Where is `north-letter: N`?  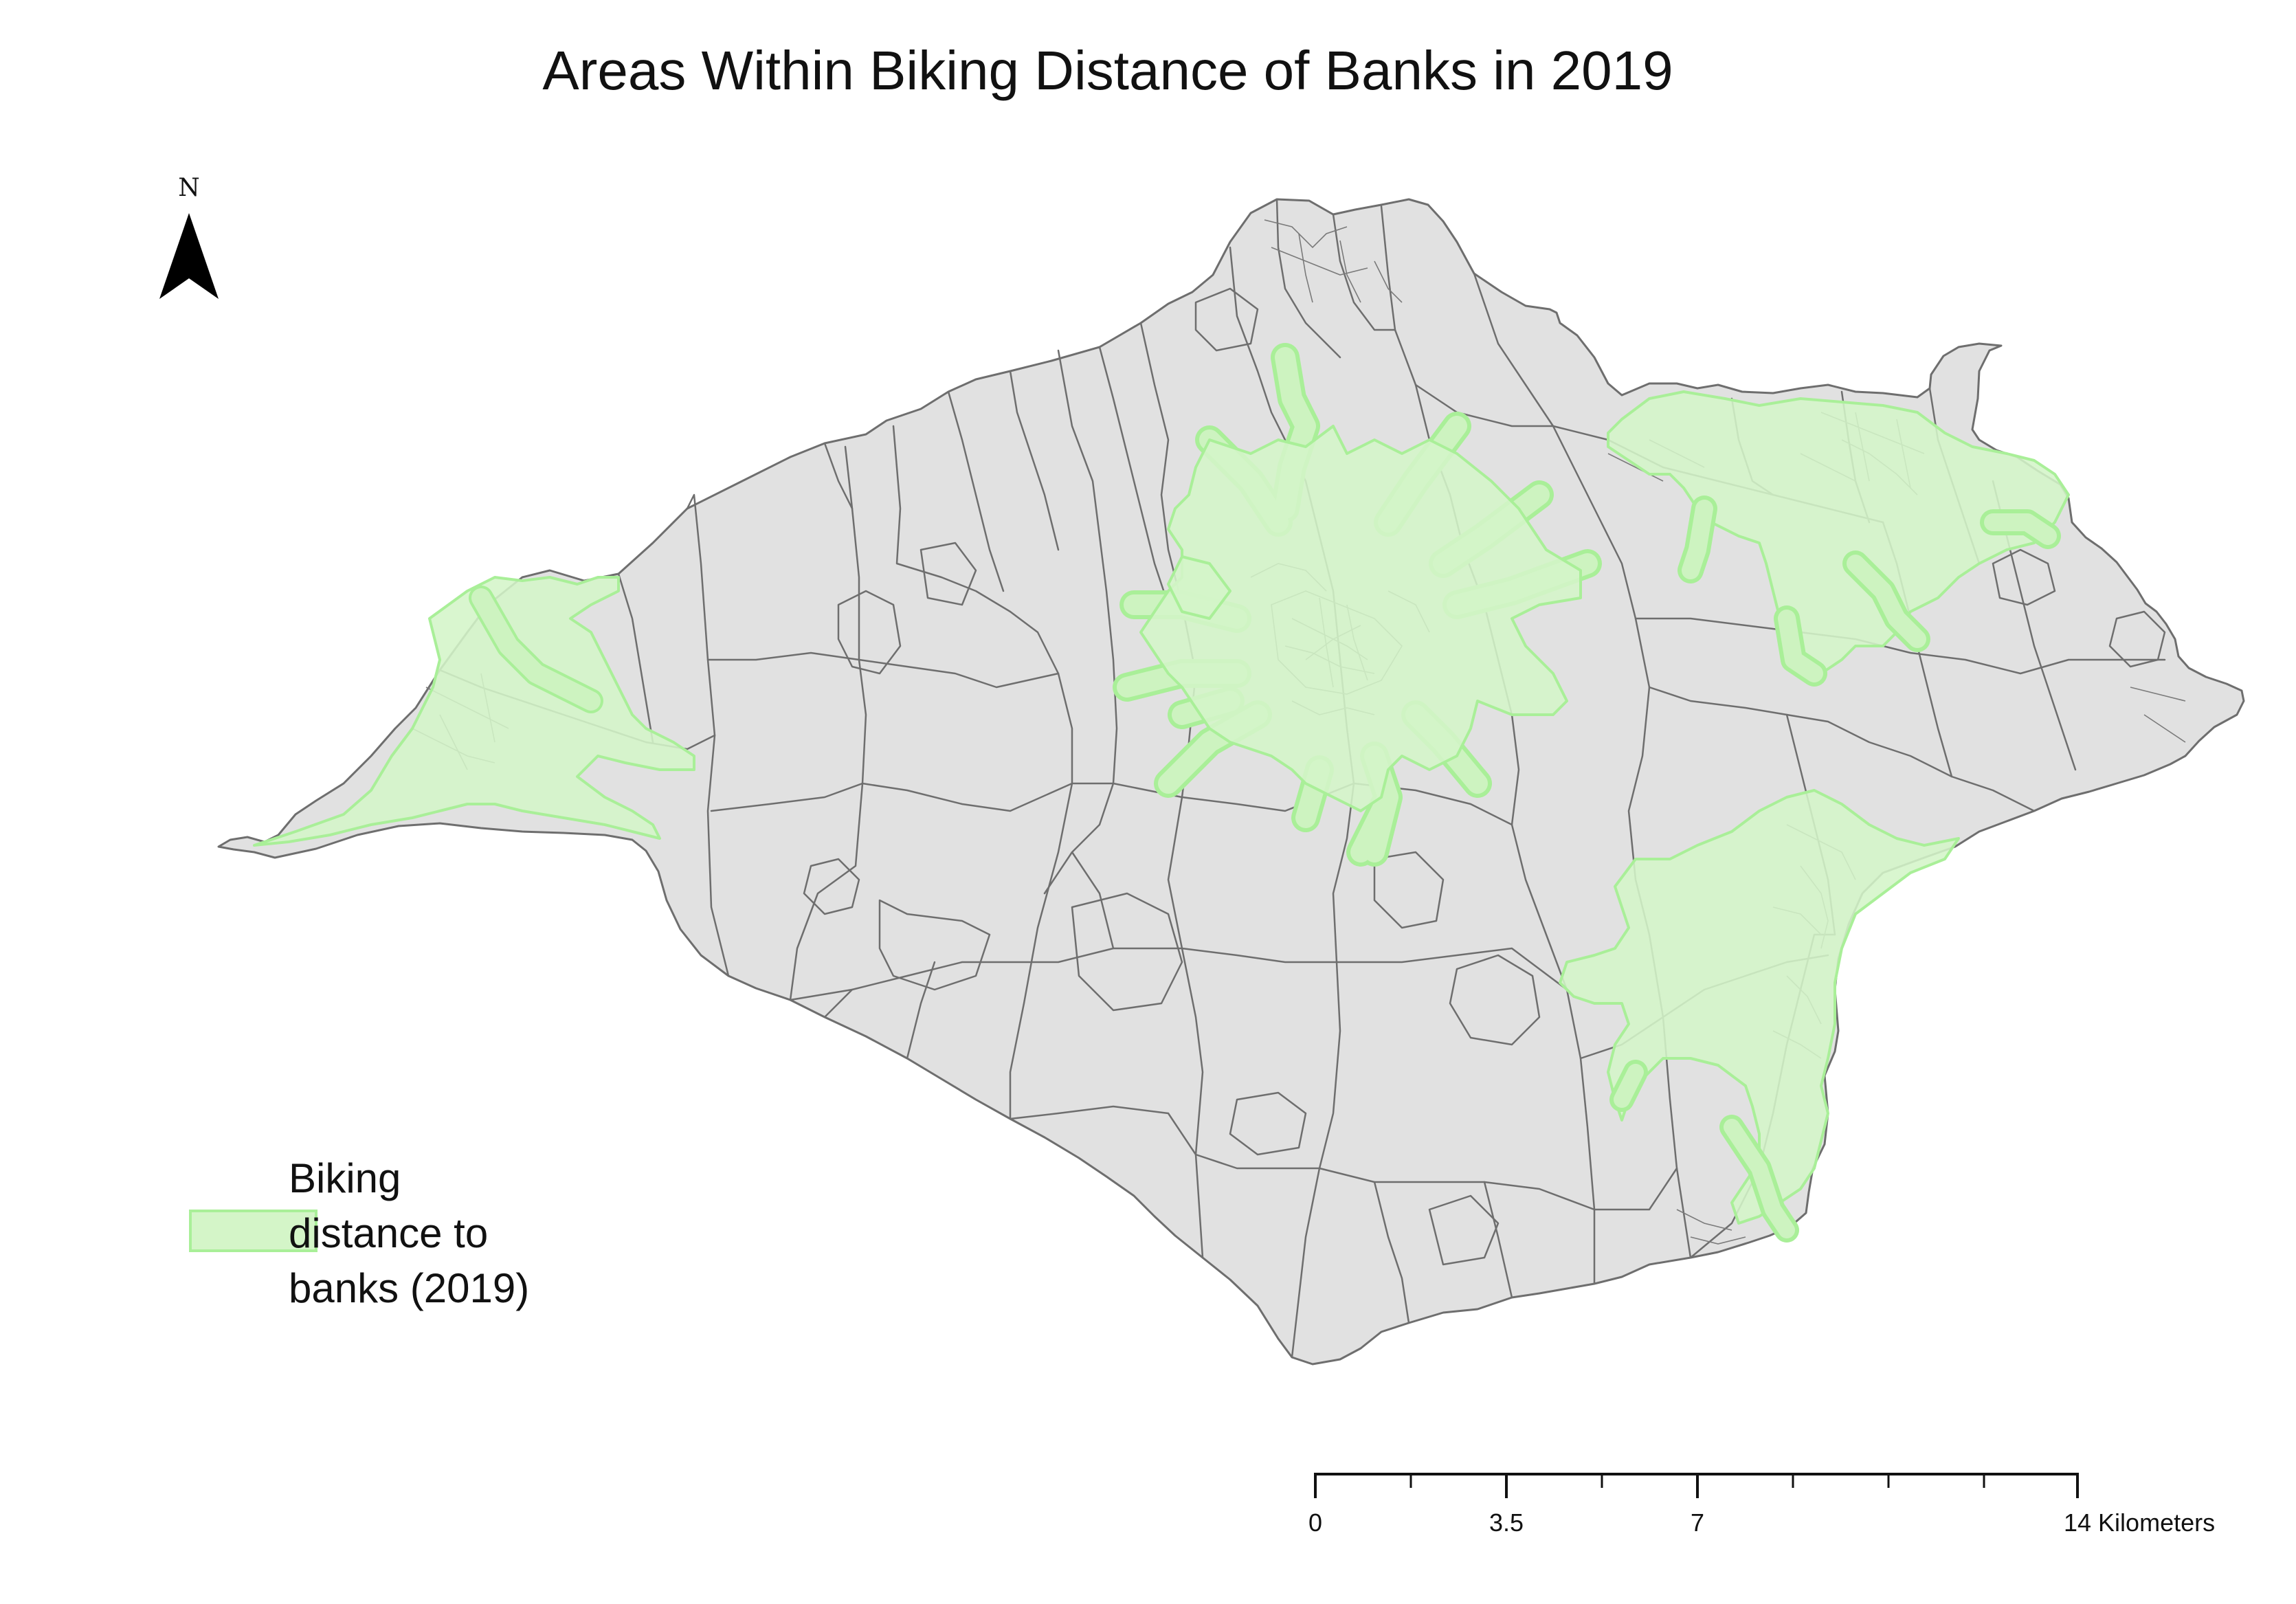 north-letter: N is located at coordinates (189, 188).